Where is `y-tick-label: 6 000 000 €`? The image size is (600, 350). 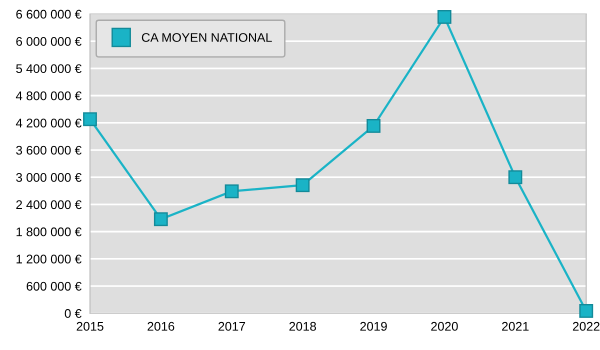
y-tick-label: 6 000 000 € is located at coordinates (49, 41).